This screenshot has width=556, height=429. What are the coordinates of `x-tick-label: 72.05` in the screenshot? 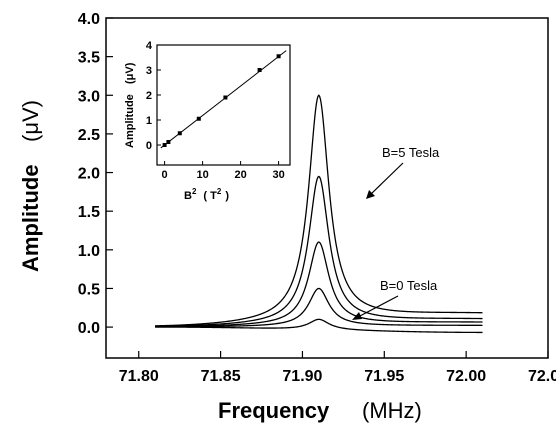 It's located at (542, 376).